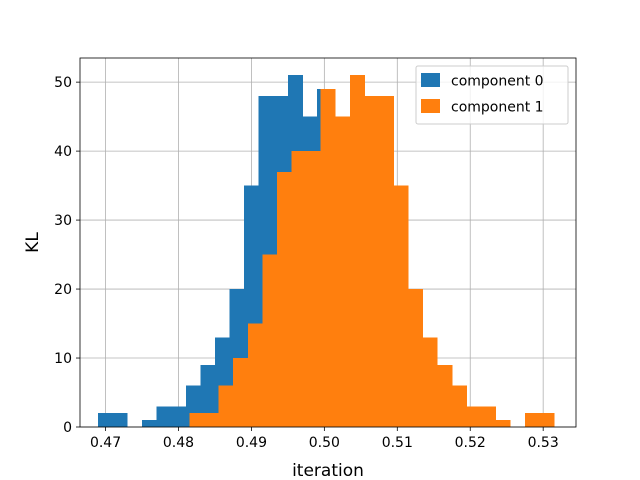 This screenshot has width=640, height=480. Describe the element at coordinates (63, 83) in the screenshot. I see `y-tick-label: 50` at that location.